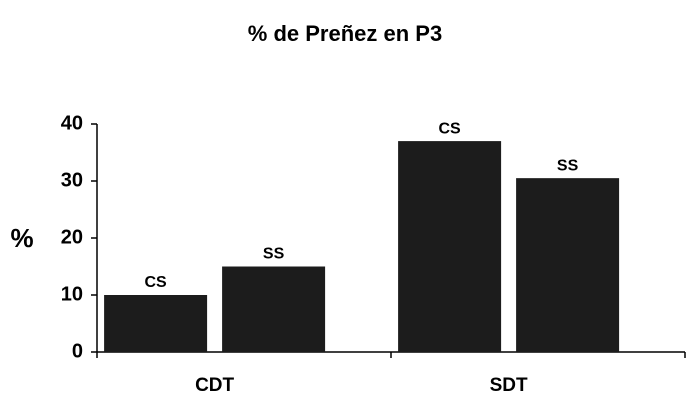  What do you see at coordinates (509, 385) in the screenshot?
I see `x-tick-label: SDT` at bounding box center [509, 385].